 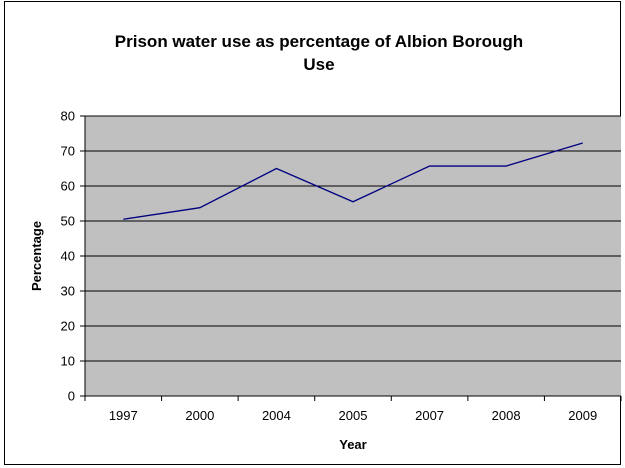 I want to click on x-tick-label-2008: 2008, so click(x=506, y=415).